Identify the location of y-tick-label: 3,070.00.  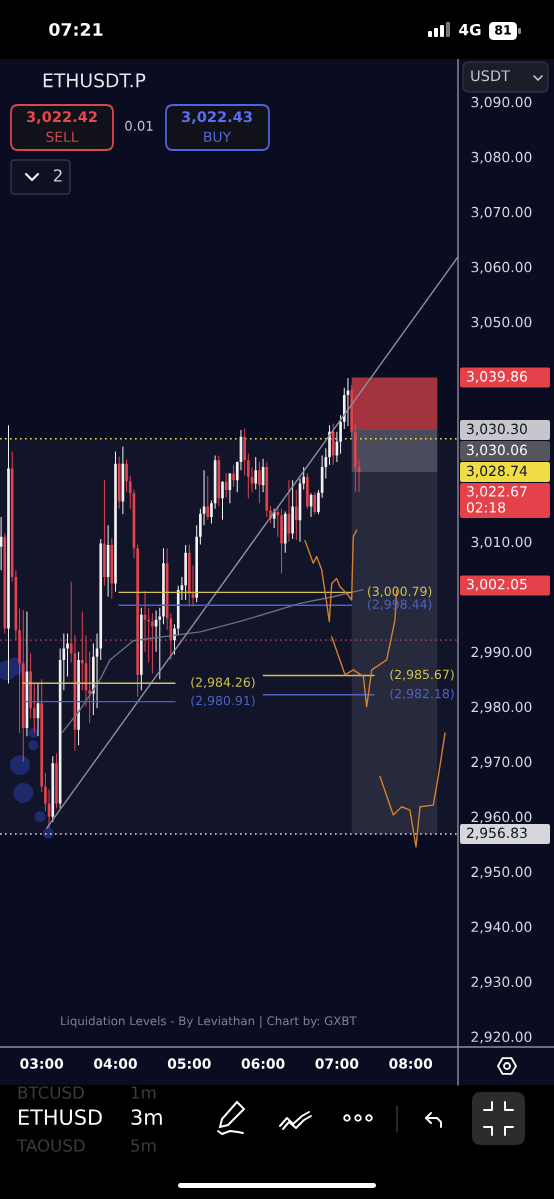
(501, 212).